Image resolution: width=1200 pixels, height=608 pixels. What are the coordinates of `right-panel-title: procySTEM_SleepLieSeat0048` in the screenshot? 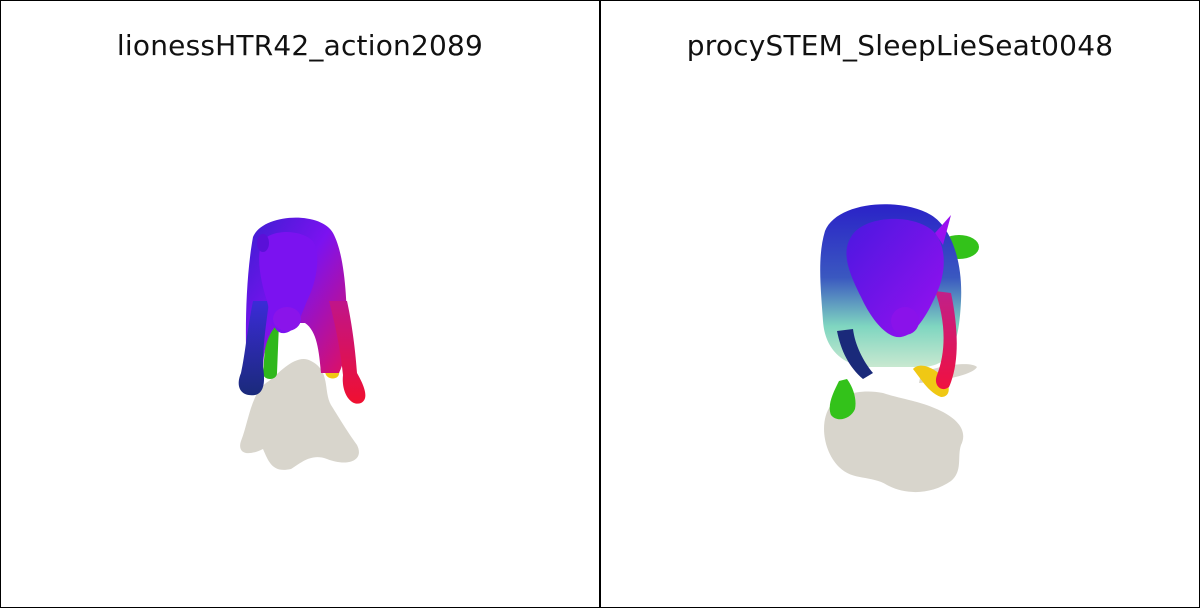 It's located at (900, 45).